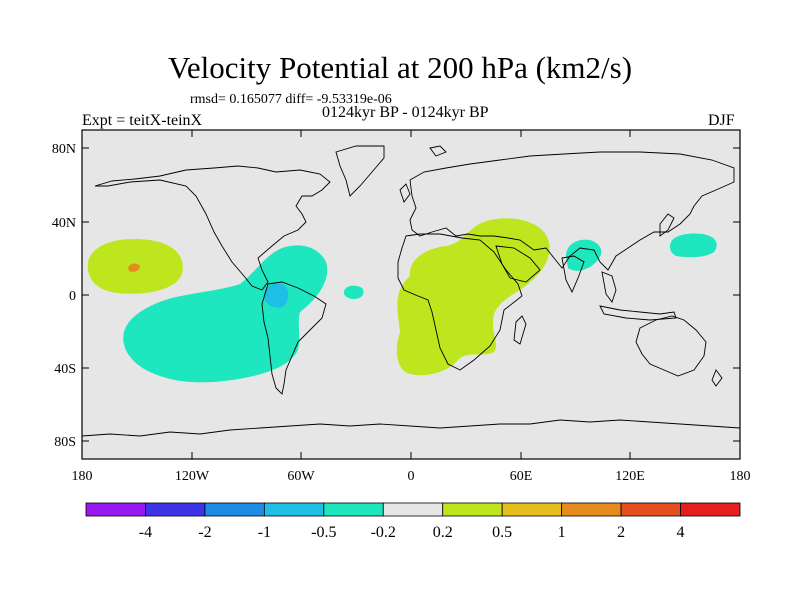  I want to click on lat-label-0: 0, so click(72, 296).